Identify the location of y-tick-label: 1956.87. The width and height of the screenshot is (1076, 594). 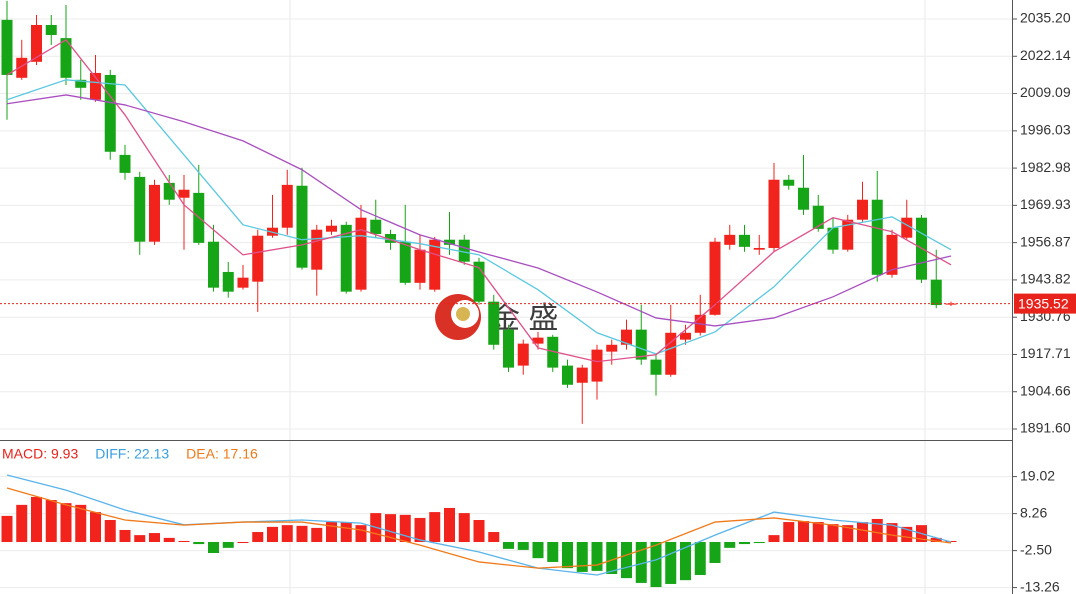
(1045, 241).